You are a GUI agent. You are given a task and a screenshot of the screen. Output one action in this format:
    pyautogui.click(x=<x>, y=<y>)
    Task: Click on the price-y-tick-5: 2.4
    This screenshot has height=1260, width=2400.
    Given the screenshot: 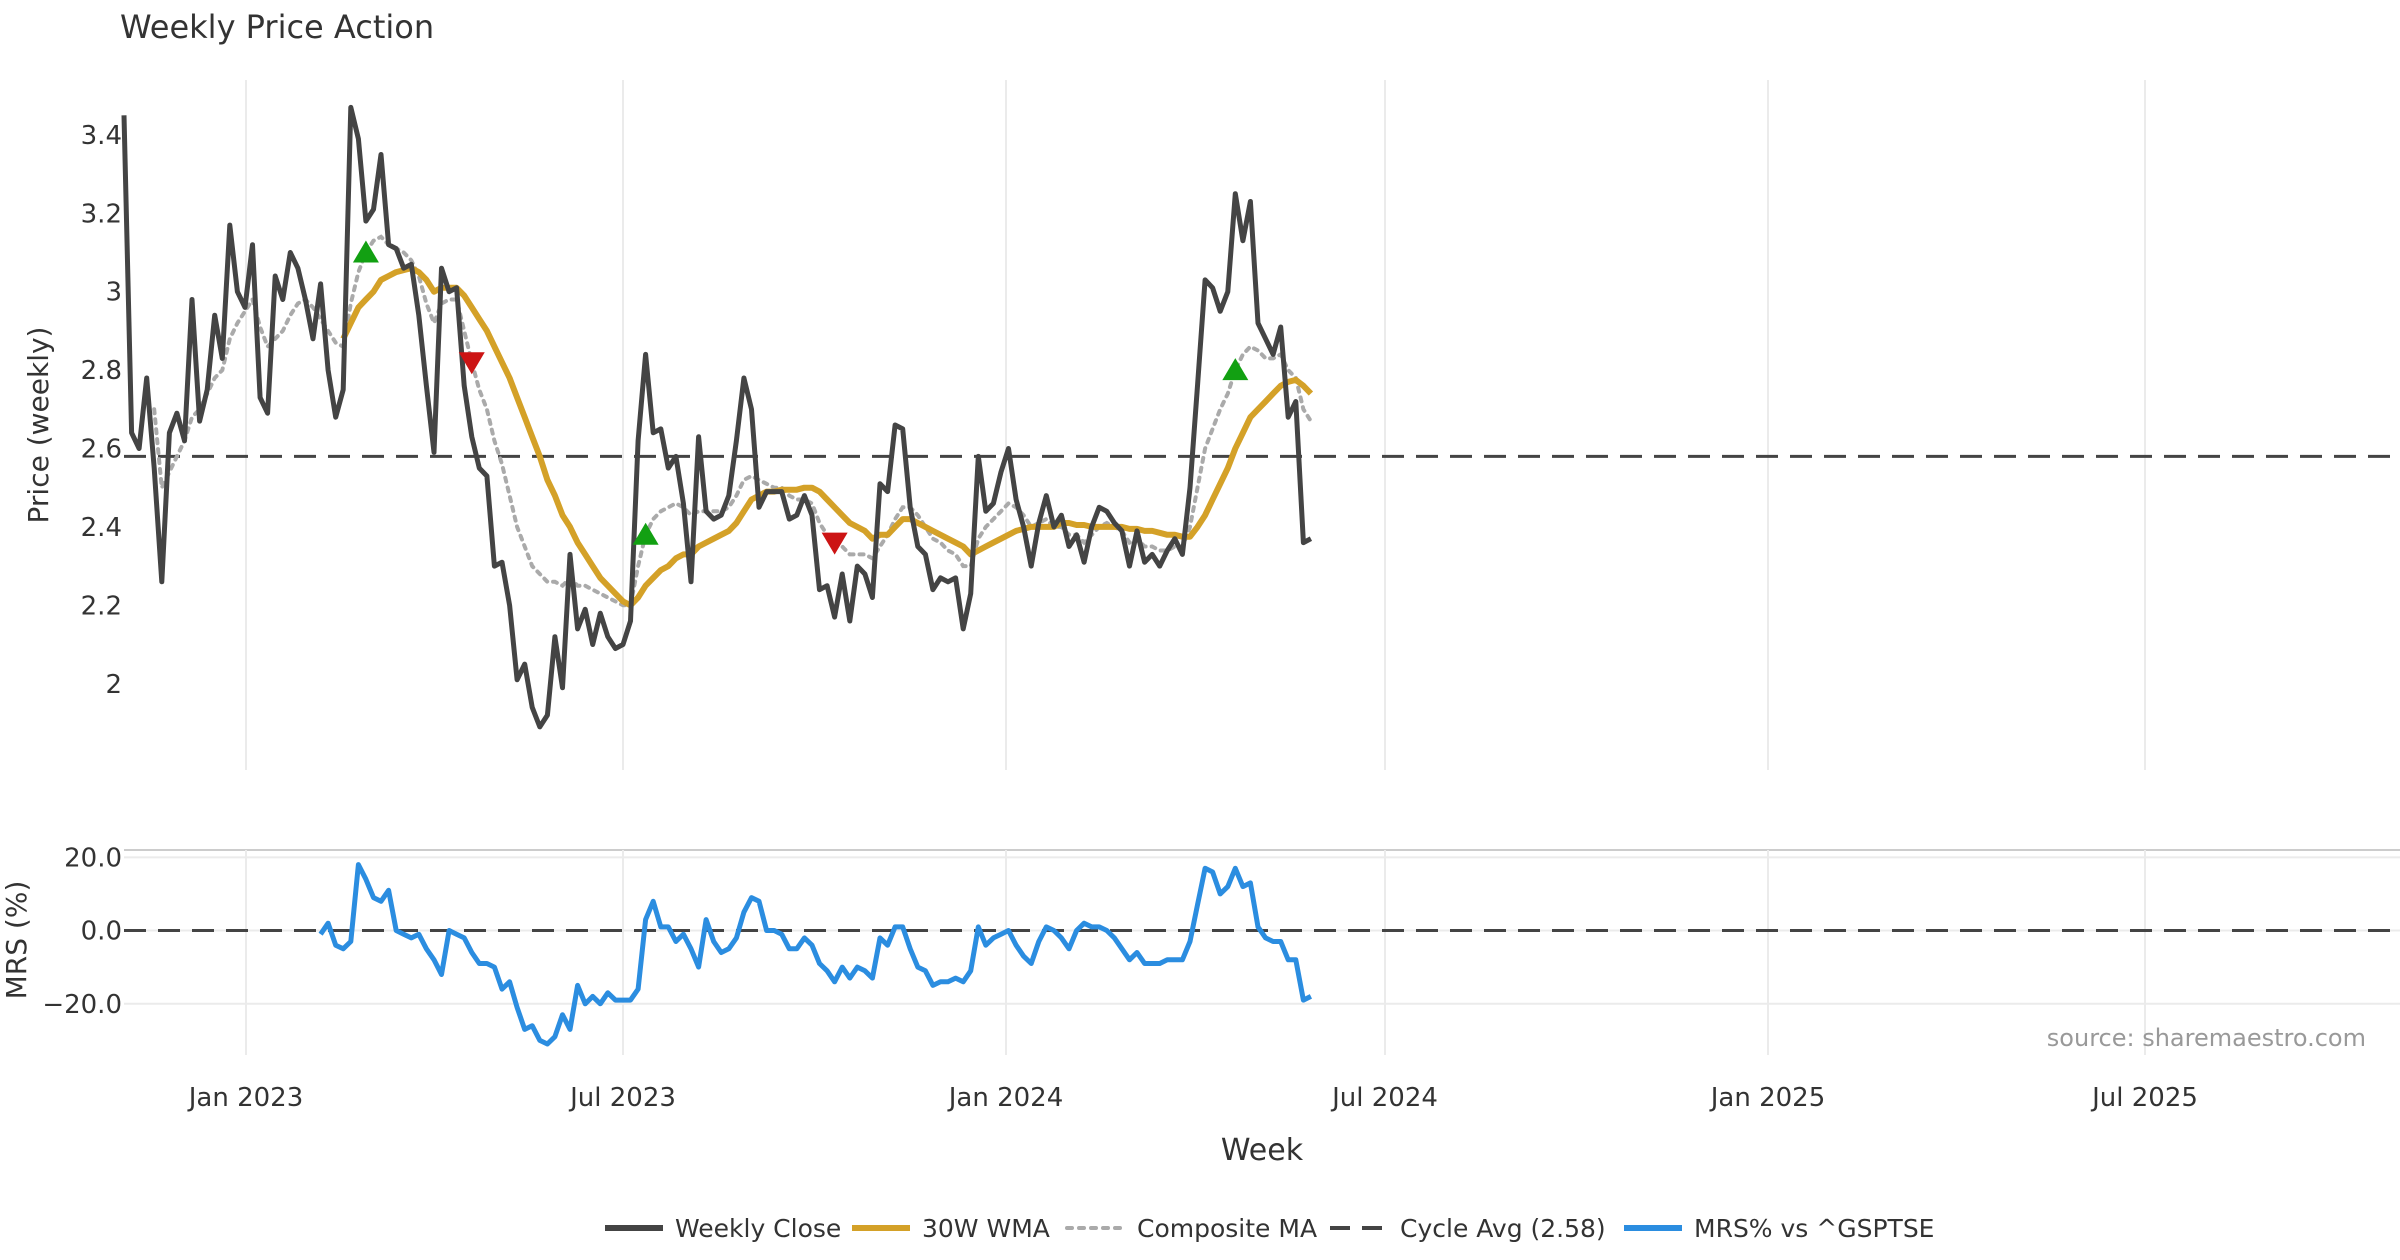 What is the action you would take?
    pyautogui.click(x=101, y=528)
    